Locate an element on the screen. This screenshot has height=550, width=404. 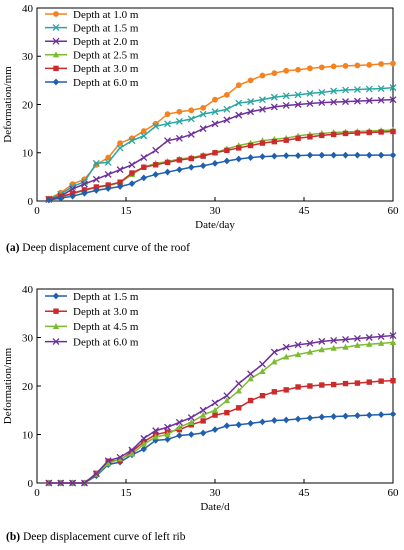
chart-b-x-tick-label: 60 is located at coordinates (394, 493).